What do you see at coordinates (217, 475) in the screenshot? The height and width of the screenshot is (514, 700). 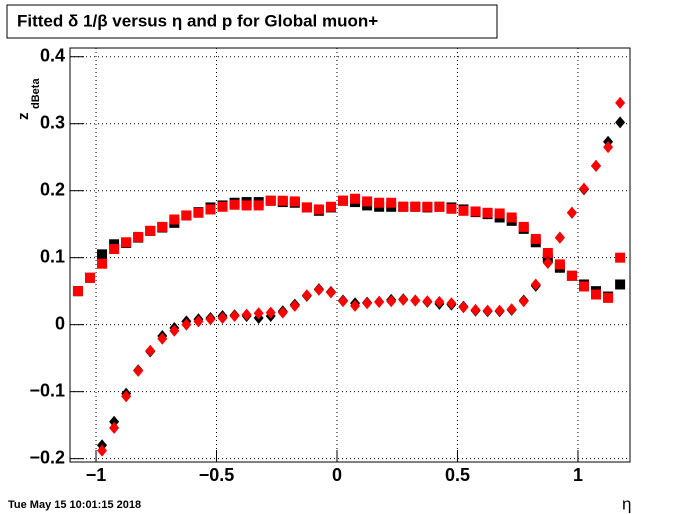 I see `x-tick-label: −0.5` at bounding box center [217, 475].